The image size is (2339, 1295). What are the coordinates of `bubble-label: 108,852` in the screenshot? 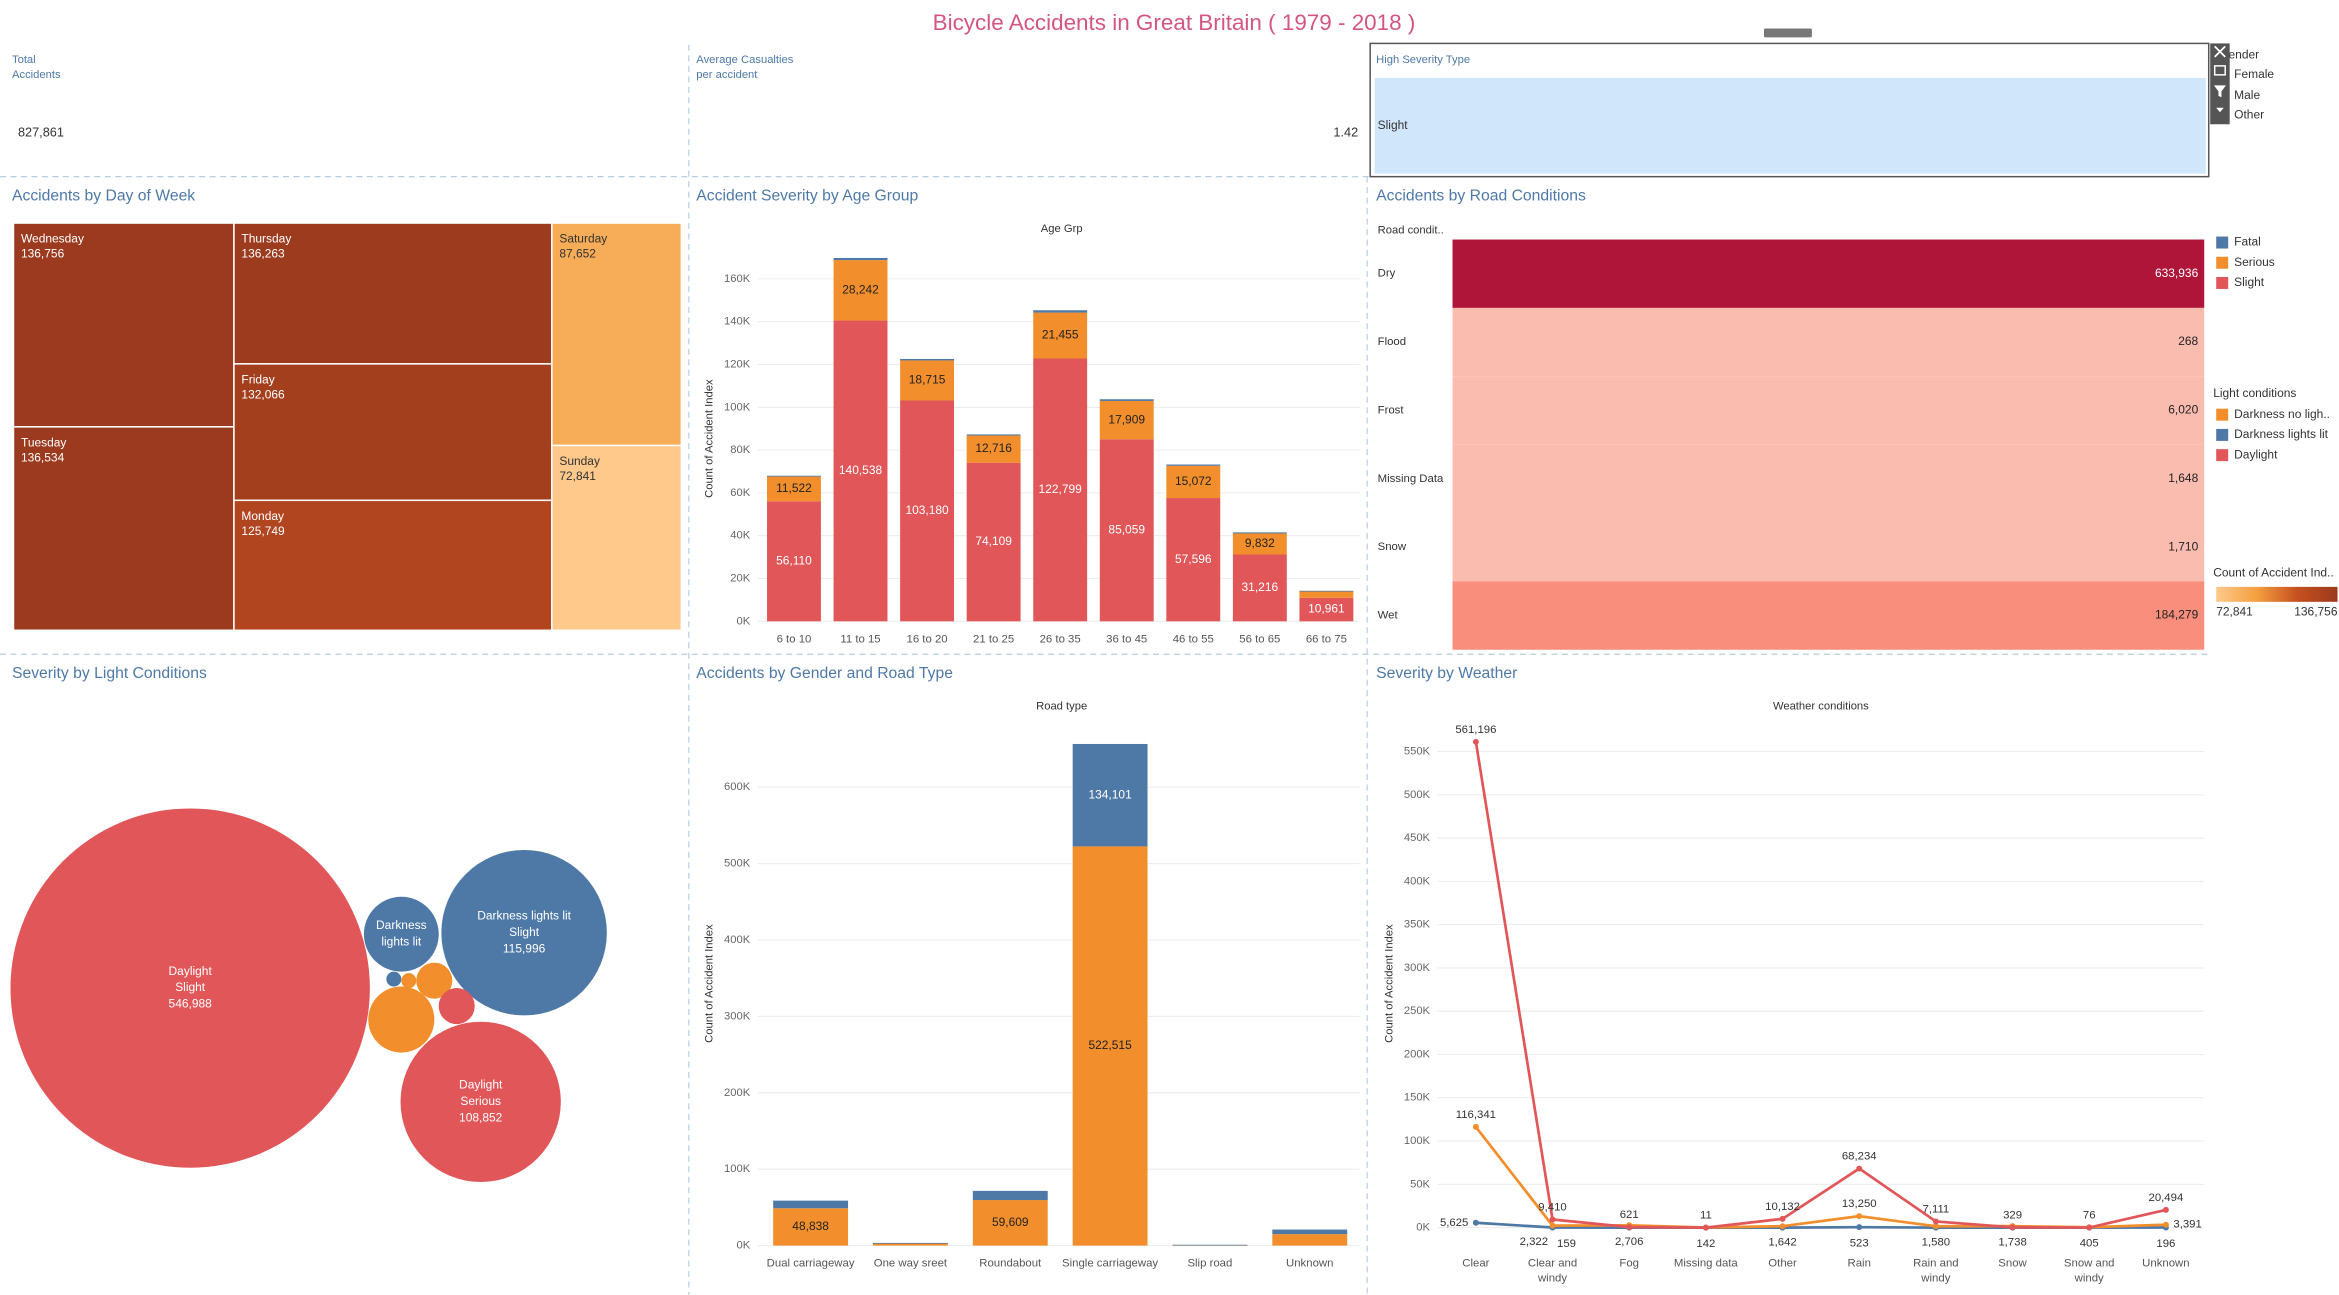 It's located at (481, 1117).